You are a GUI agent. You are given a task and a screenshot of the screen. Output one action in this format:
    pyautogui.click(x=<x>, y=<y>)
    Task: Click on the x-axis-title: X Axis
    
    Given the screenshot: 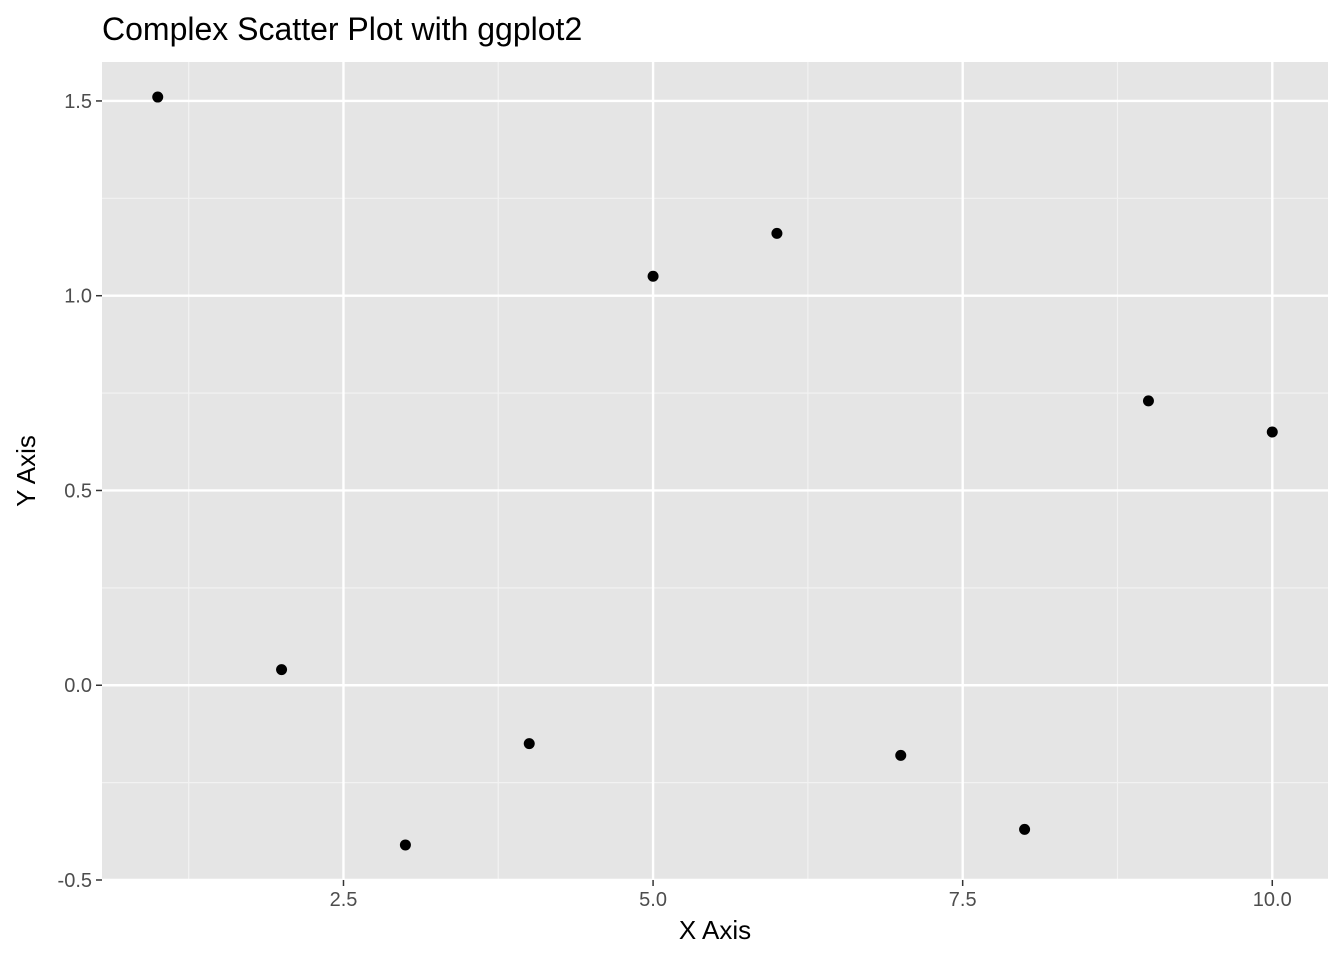 What is the action you would take?
    pyautogui.click(x=715, y=930)
    